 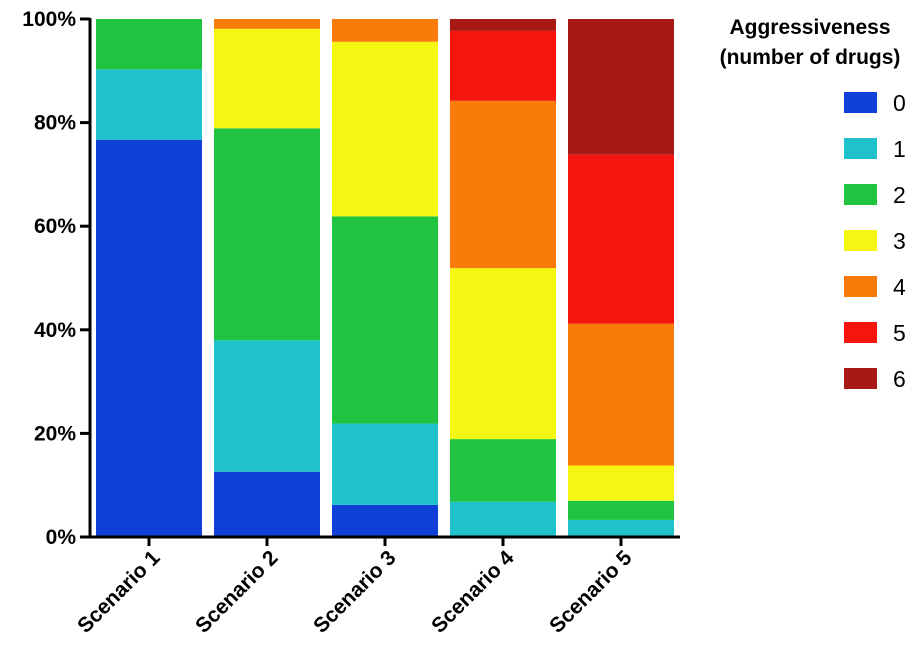 What do you see at coordinates (810, 57) in the screenshot?
I see `legend-title-line-2: (number of drugs)` at bounding box center [810, 57].